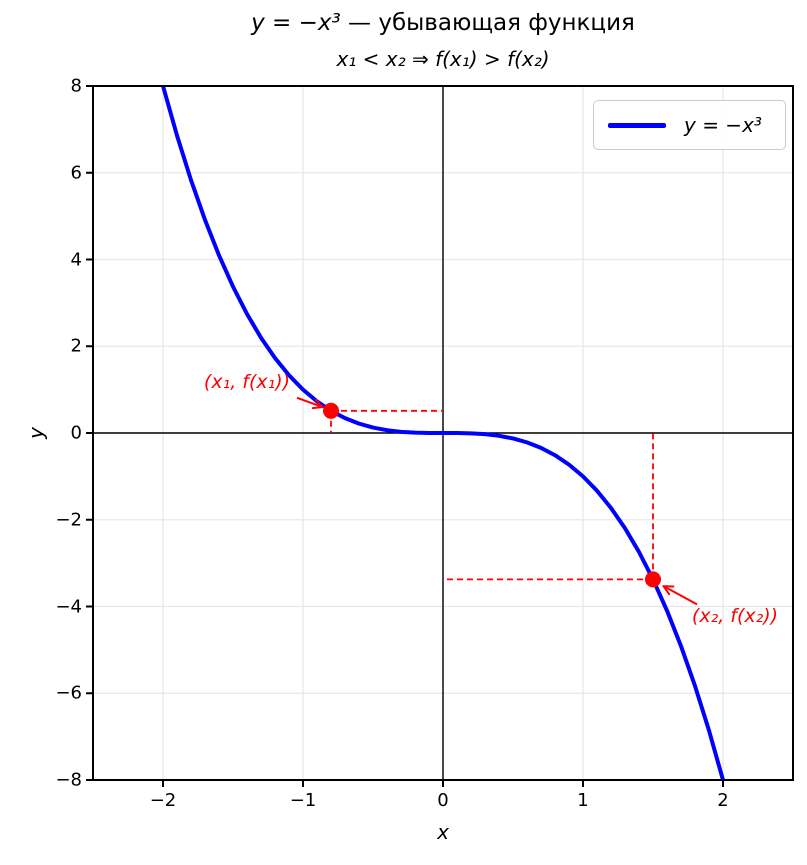 The height and width of the screenshot is (865, 807). Describe the element at coordinates (723, 800) in the screenshot. I see `x-tick-label: 2` at that location.